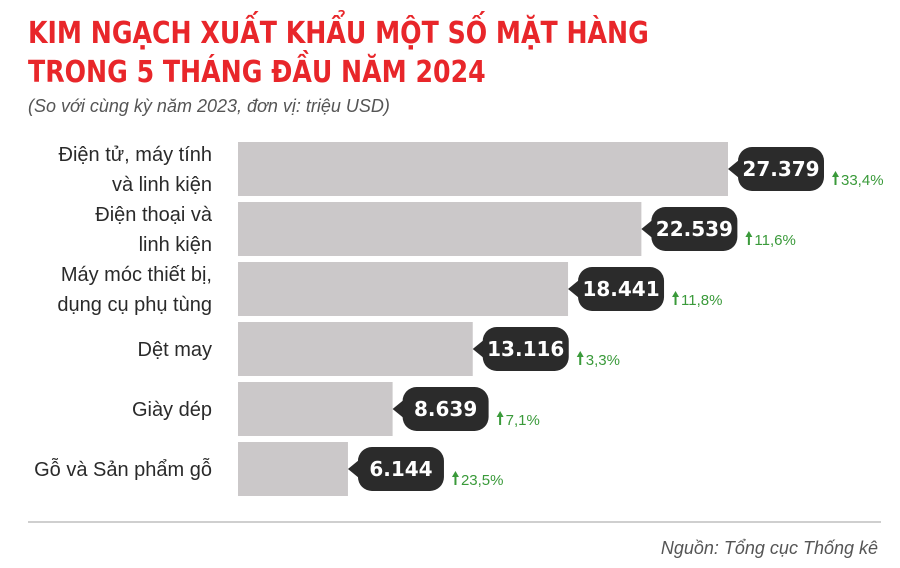 The image size is (900, 568). I want to click on change-label: 11,6%, so click(774, 240).